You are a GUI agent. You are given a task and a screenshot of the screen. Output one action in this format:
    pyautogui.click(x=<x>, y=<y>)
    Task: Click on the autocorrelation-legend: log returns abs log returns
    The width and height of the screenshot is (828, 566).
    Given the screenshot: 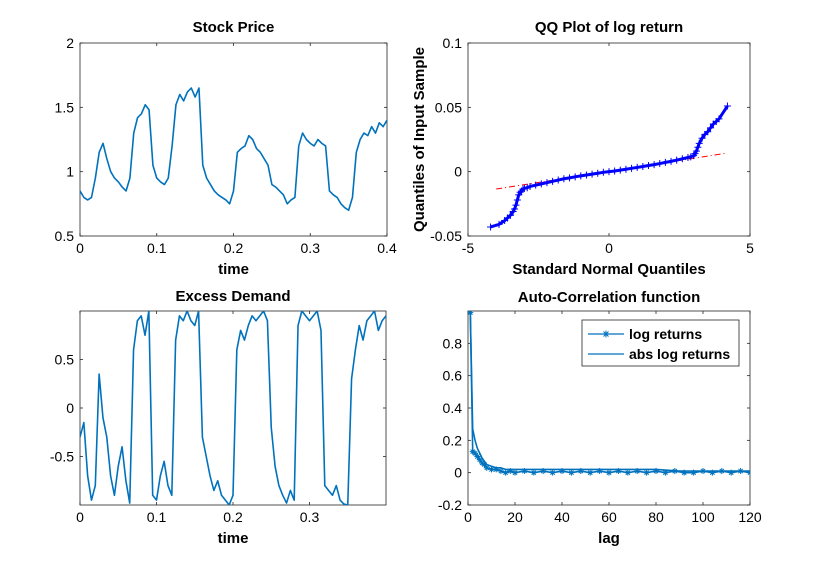 What is the action you would take?
    pyautogui.click(x=660, y=343)
    